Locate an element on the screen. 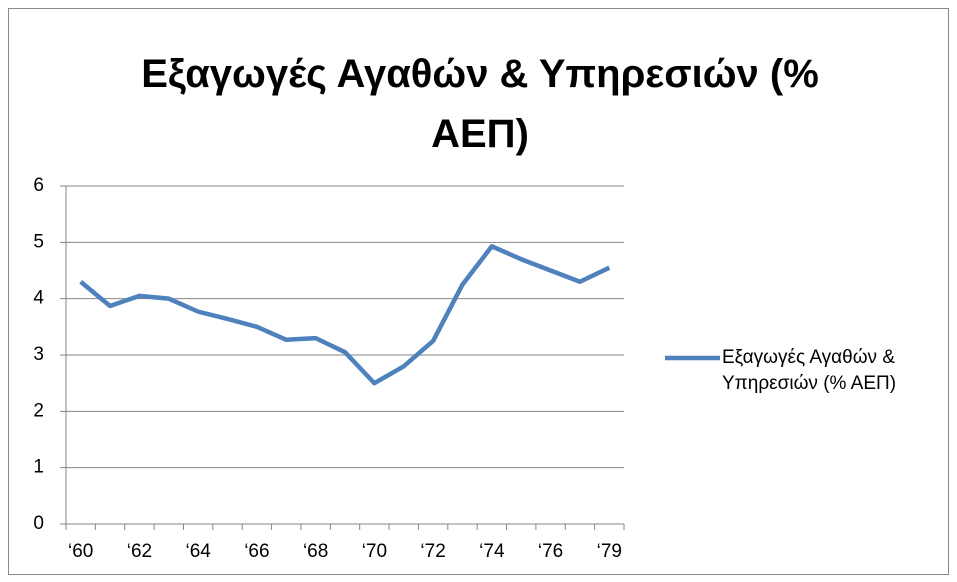 Image resolution: width=957 pixels, height=582 pixels. y-tick-label: 3 is located at coordinates (38, 354).